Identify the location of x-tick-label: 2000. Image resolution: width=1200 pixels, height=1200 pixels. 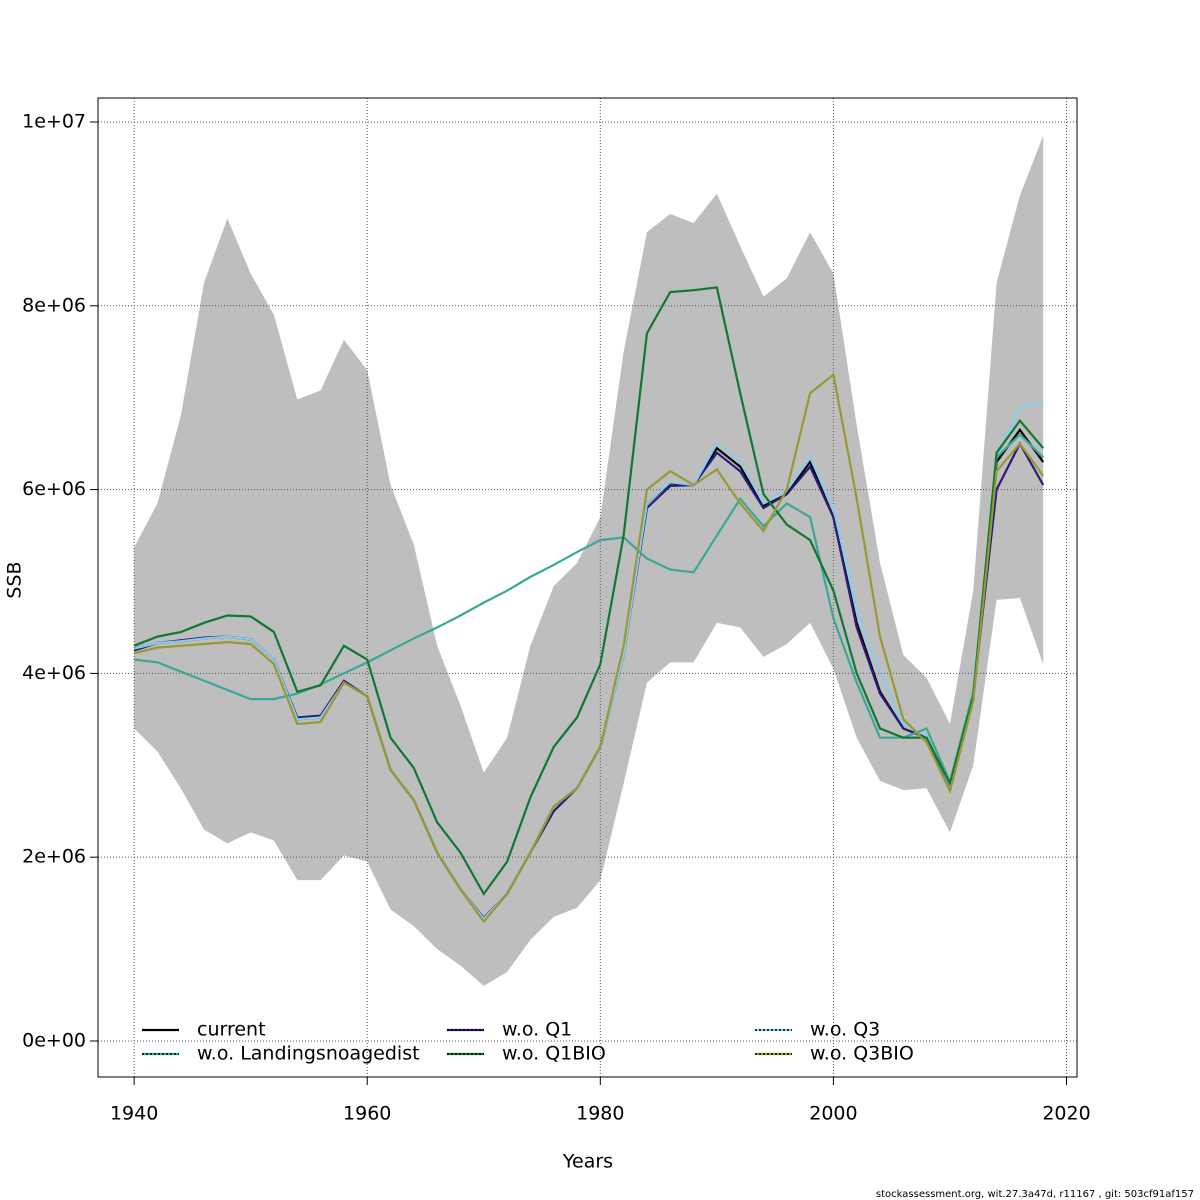
(833, 1114).